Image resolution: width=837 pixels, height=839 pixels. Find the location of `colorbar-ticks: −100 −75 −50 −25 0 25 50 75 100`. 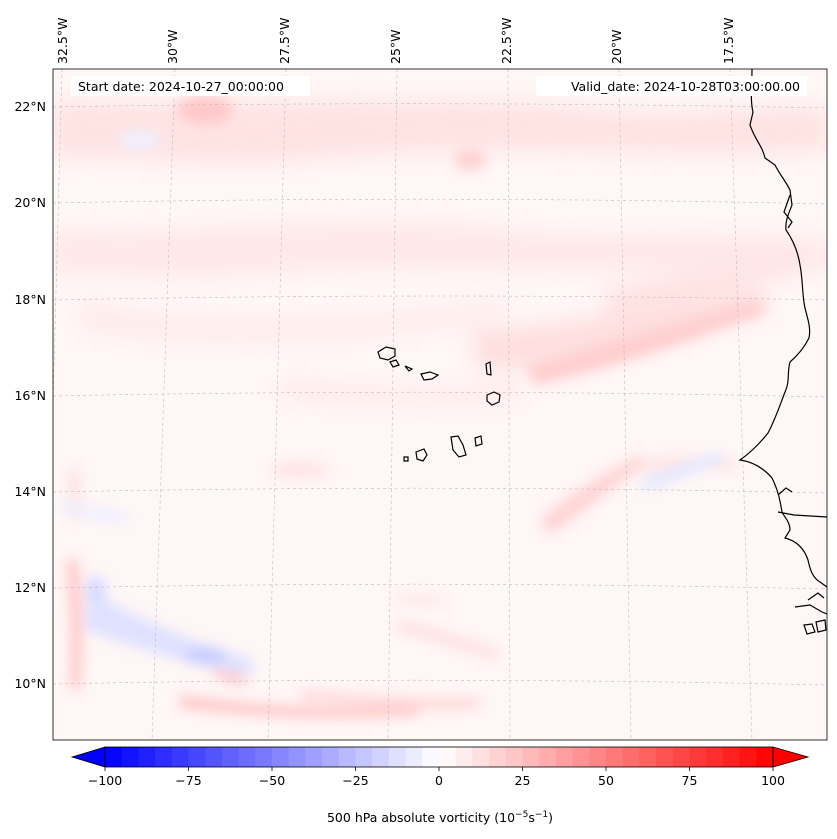

colorbar-ticks: −100 −75 −50 −25 0 25 50 75 100 is located at coordinates (436, 777).